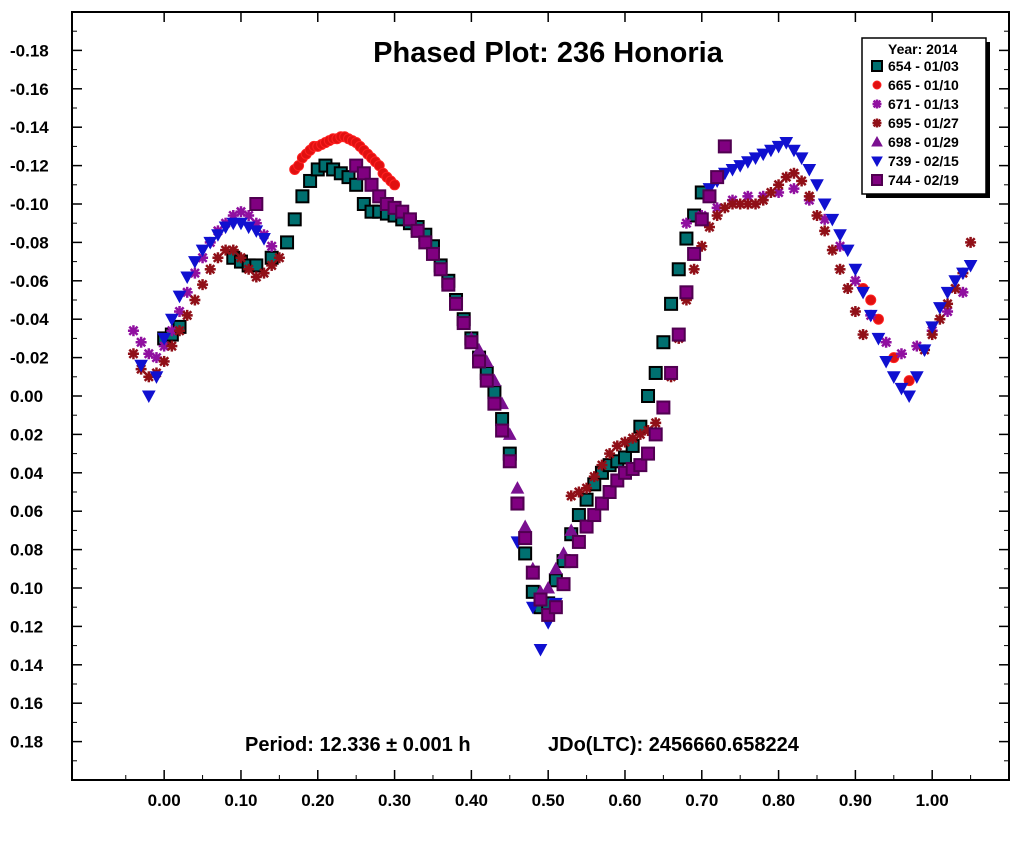  What do you see at coordinates (923, 66) in the screenshot?
I see `legend-label: 654 - 01/03` at bounding box center [923, 66].